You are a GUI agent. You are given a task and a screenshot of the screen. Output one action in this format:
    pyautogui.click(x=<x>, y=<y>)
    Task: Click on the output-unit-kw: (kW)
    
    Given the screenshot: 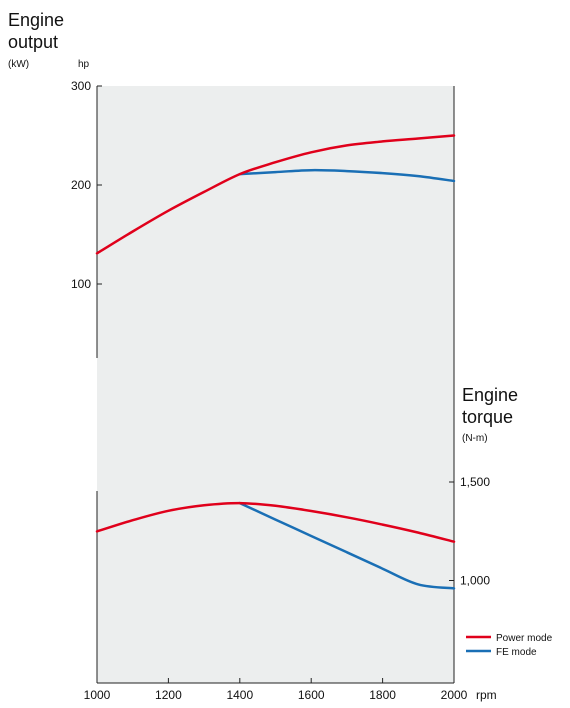 What is the action you would take?
    pyautogui.click(x=18, y=64)
    